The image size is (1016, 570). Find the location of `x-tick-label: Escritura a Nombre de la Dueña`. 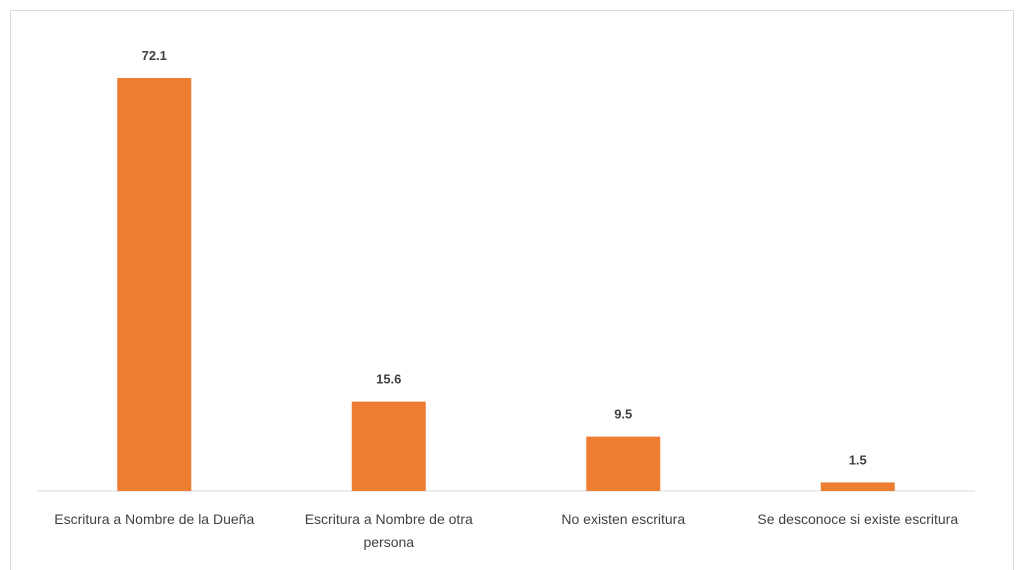

x-tick-label: Escritura a Nombre de la Dueña is located at coordinates (154, 519).